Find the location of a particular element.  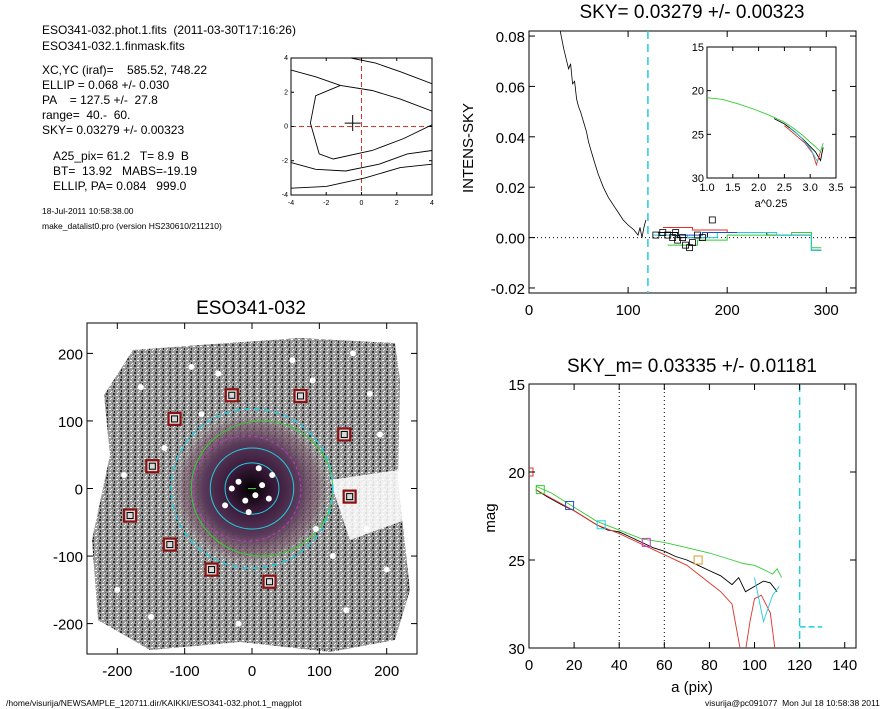

contour-xtick-label: 4 is located at coordinates (432, 203).